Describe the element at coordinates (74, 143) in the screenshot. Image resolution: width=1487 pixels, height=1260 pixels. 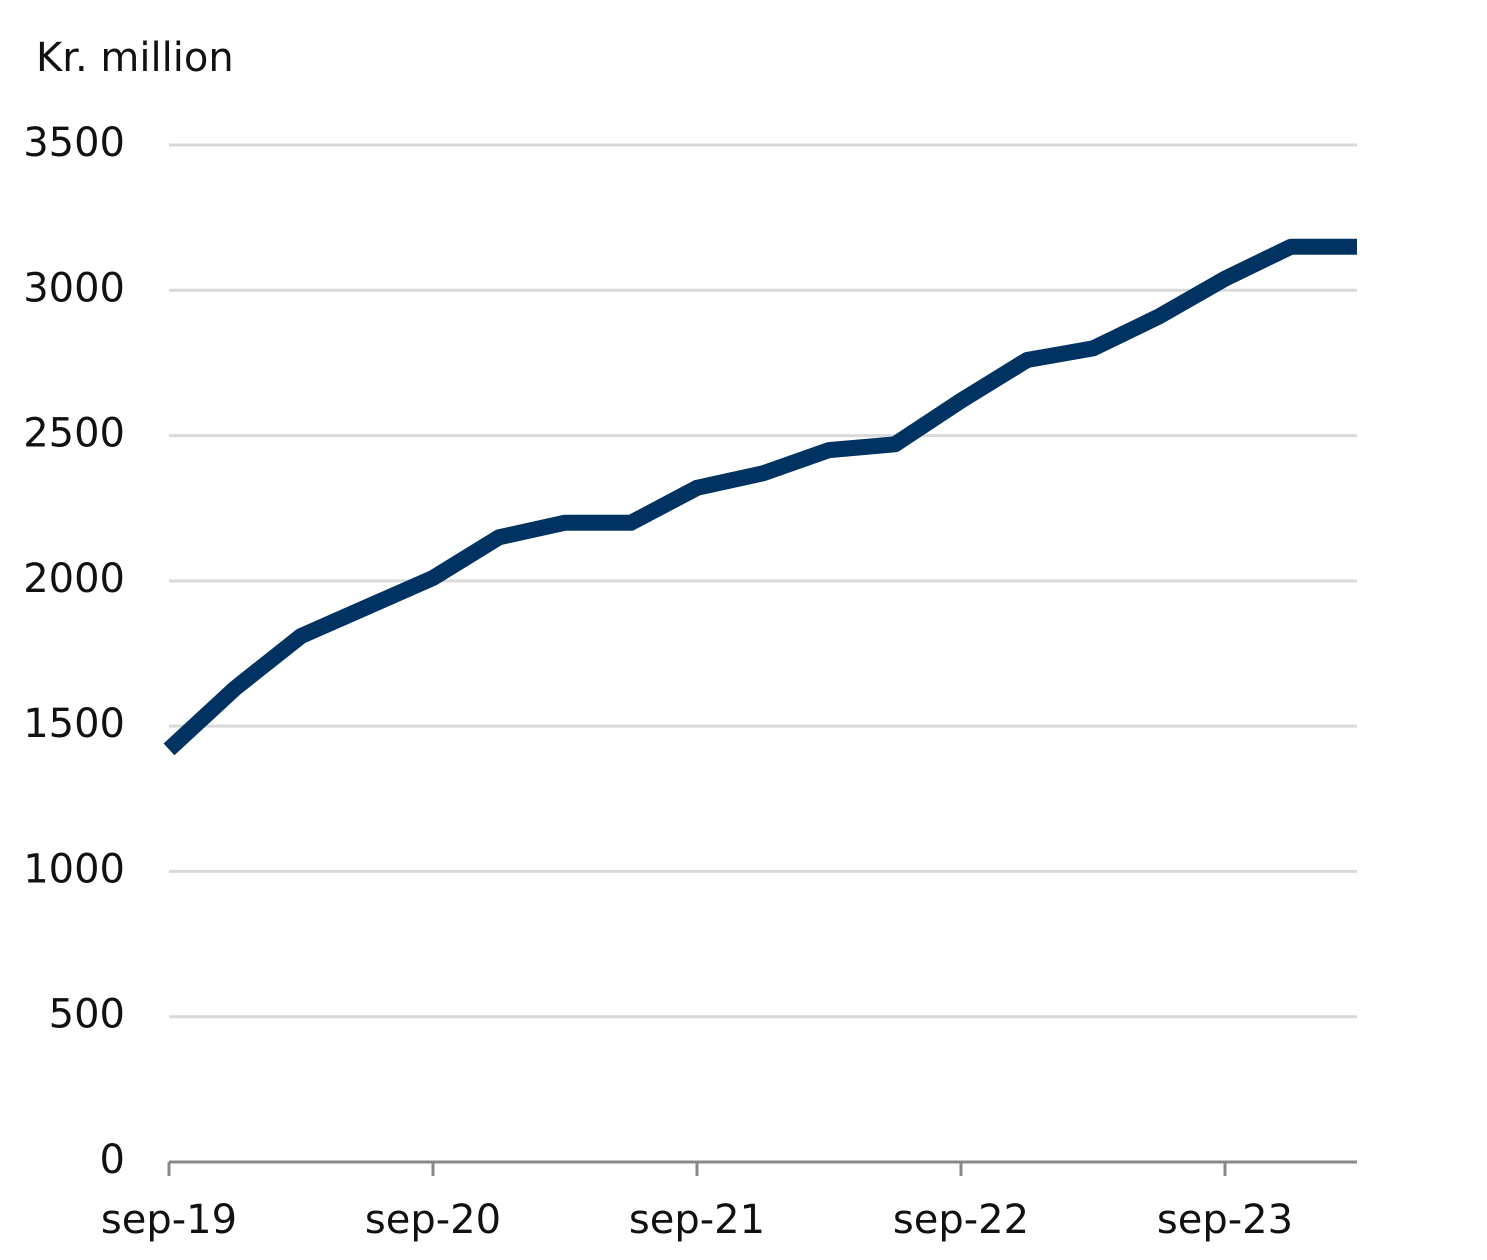
I see `y-tick-label: 3500` at that location.